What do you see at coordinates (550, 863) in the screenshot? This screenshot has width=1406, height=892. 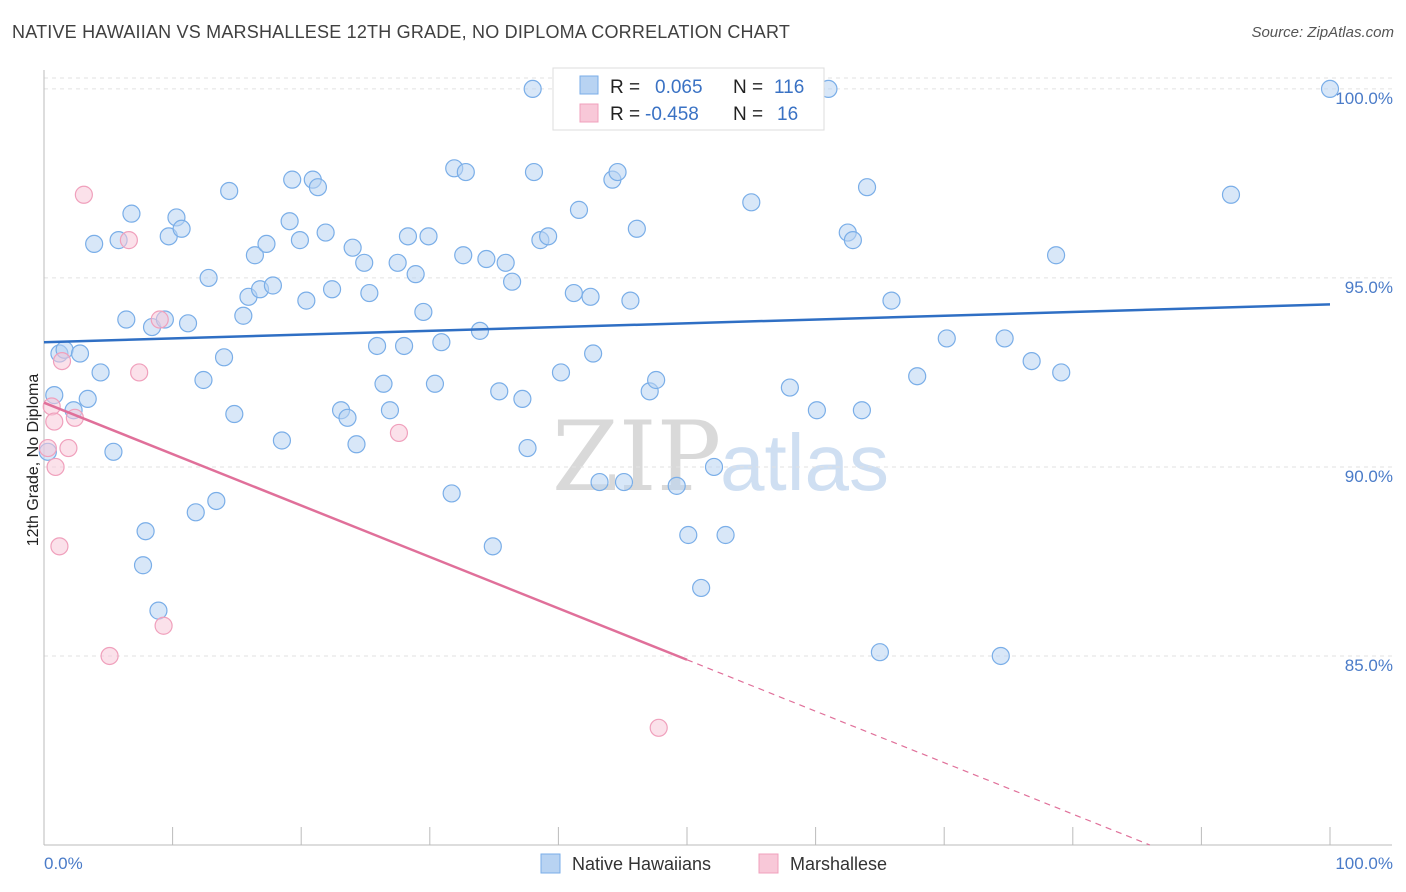 I see `legend-swatch-bottom-native-hawaiians` at bounding box center [550, 863].